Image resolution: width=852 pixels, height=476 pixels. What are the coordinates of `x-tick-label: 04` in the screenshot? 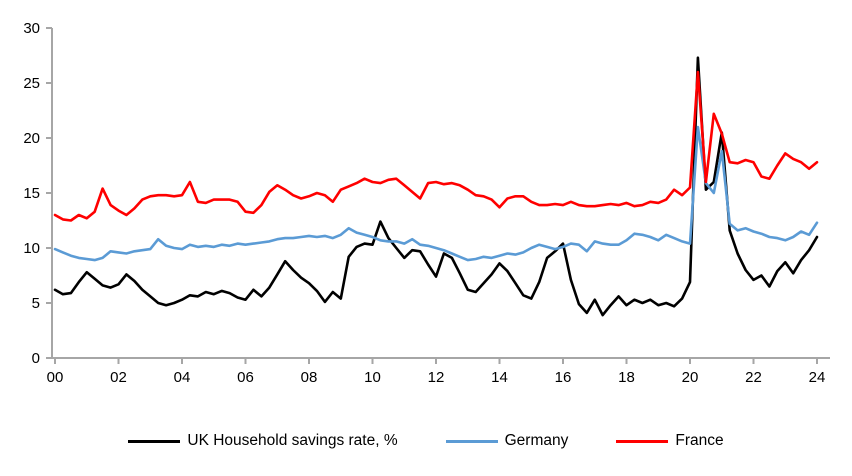 It's located at (182, 377).